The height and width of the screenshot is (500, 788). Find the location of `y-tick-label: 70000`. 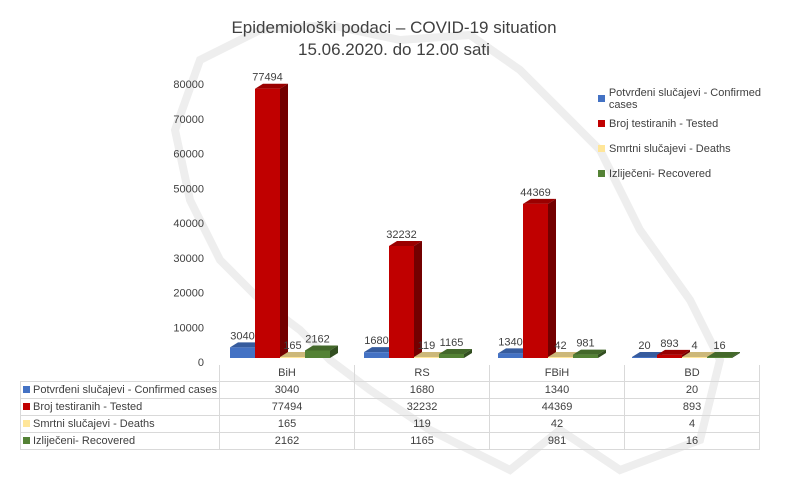

y-tick-label: 70000 is located at coordinates (188, 120).